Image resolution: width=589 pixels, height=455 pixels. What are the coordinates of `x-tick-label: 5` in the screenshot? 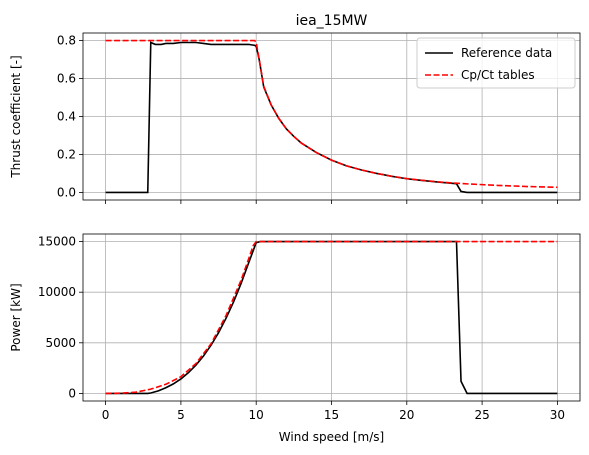 It's located at (181, 415).